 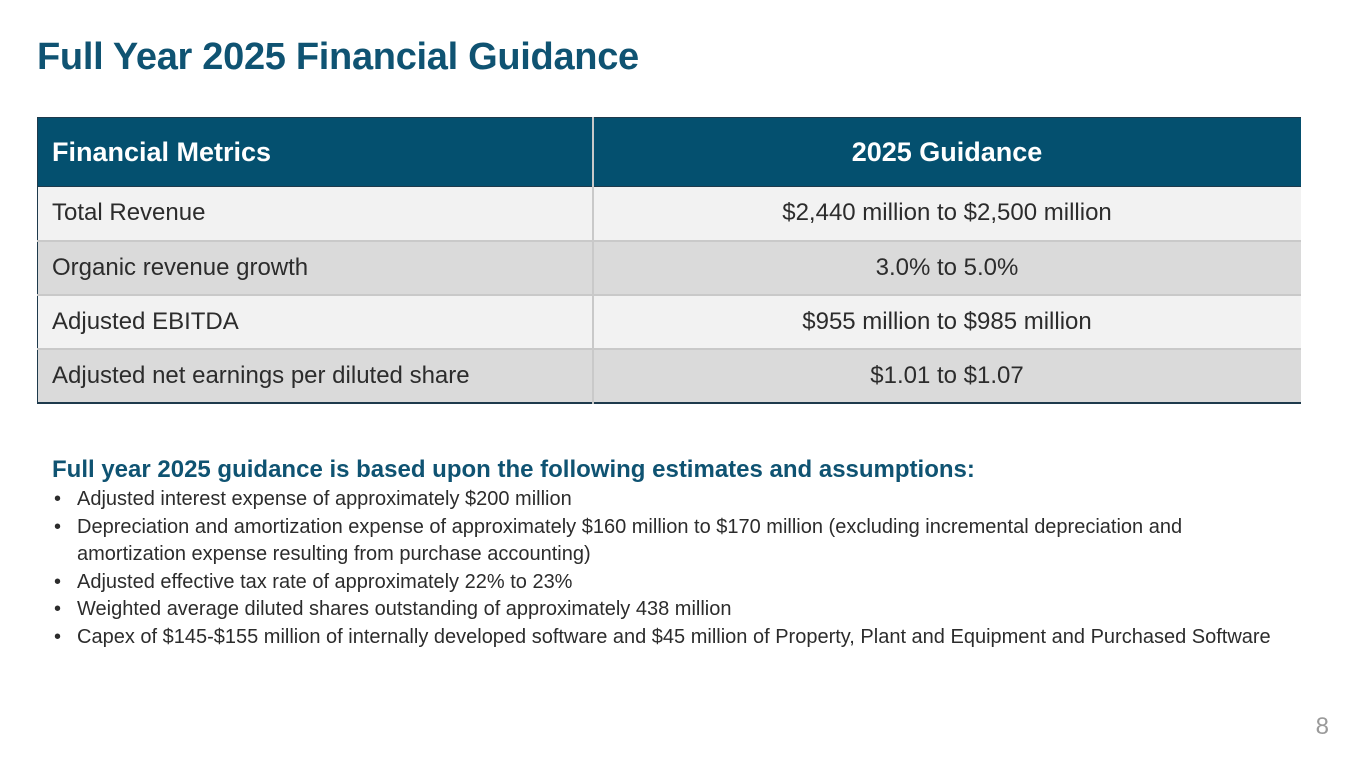 What do you see at coordinates (315, 214) in the screenshot?
I see `metric-cell: Total Revenue` at bounding box center [315, 214].